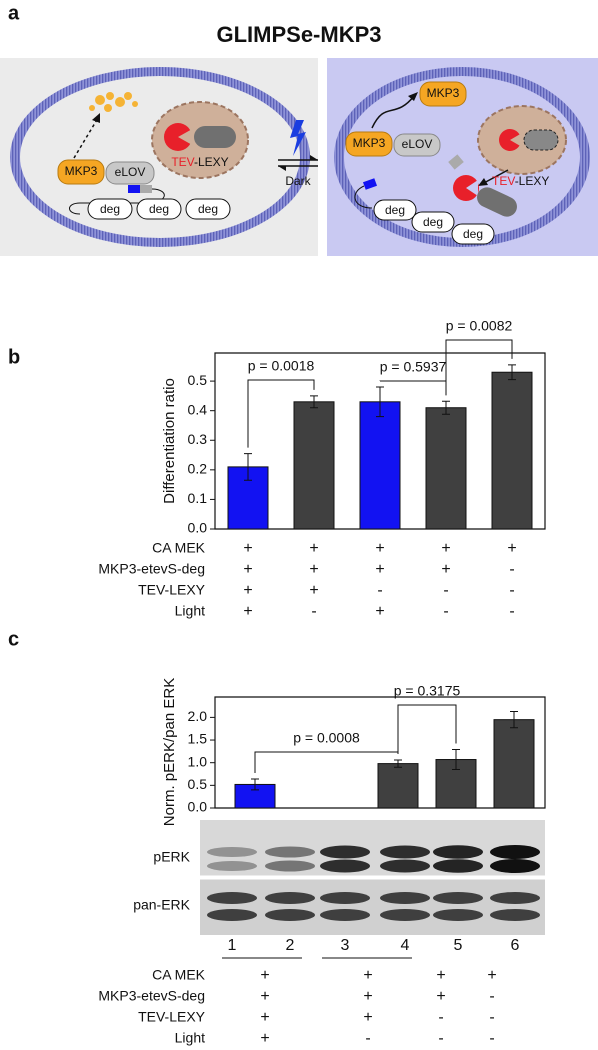  I want to click on lane-number: 4, so click(405, 945).